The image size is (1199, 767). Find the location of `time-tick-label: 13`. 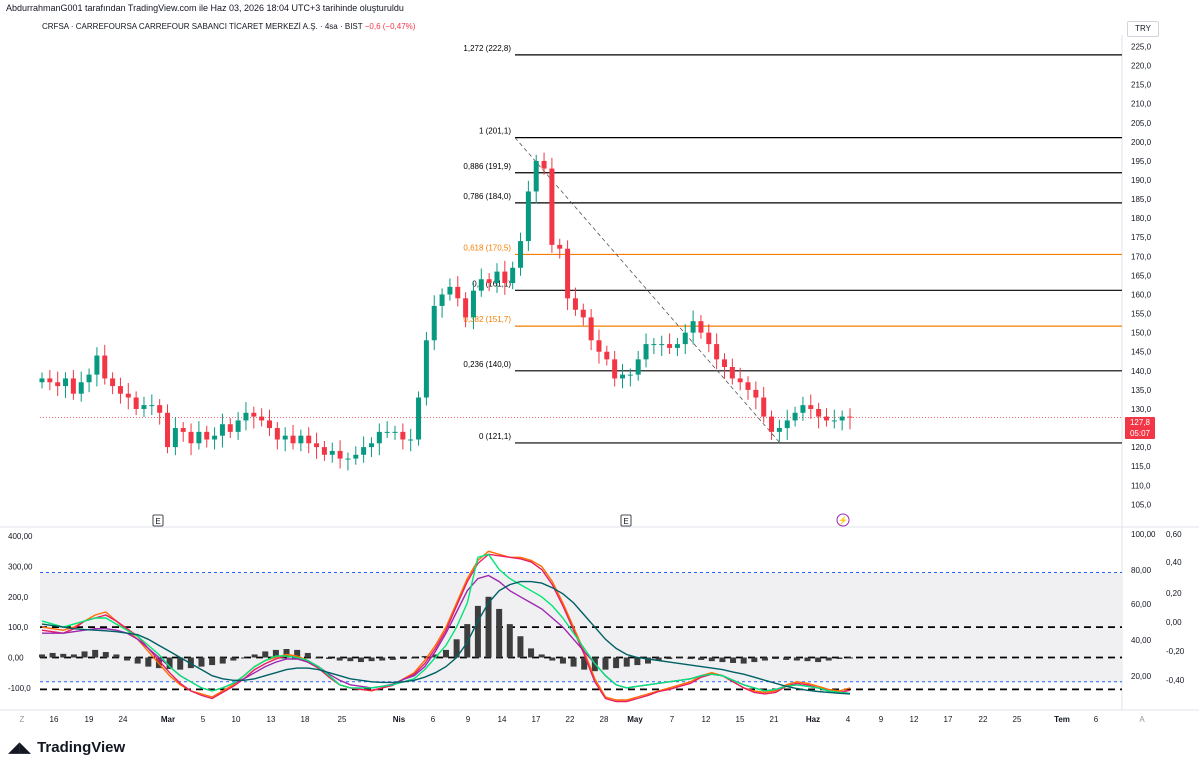

time-tick-label: 13 is located at coordinates (271, 719).